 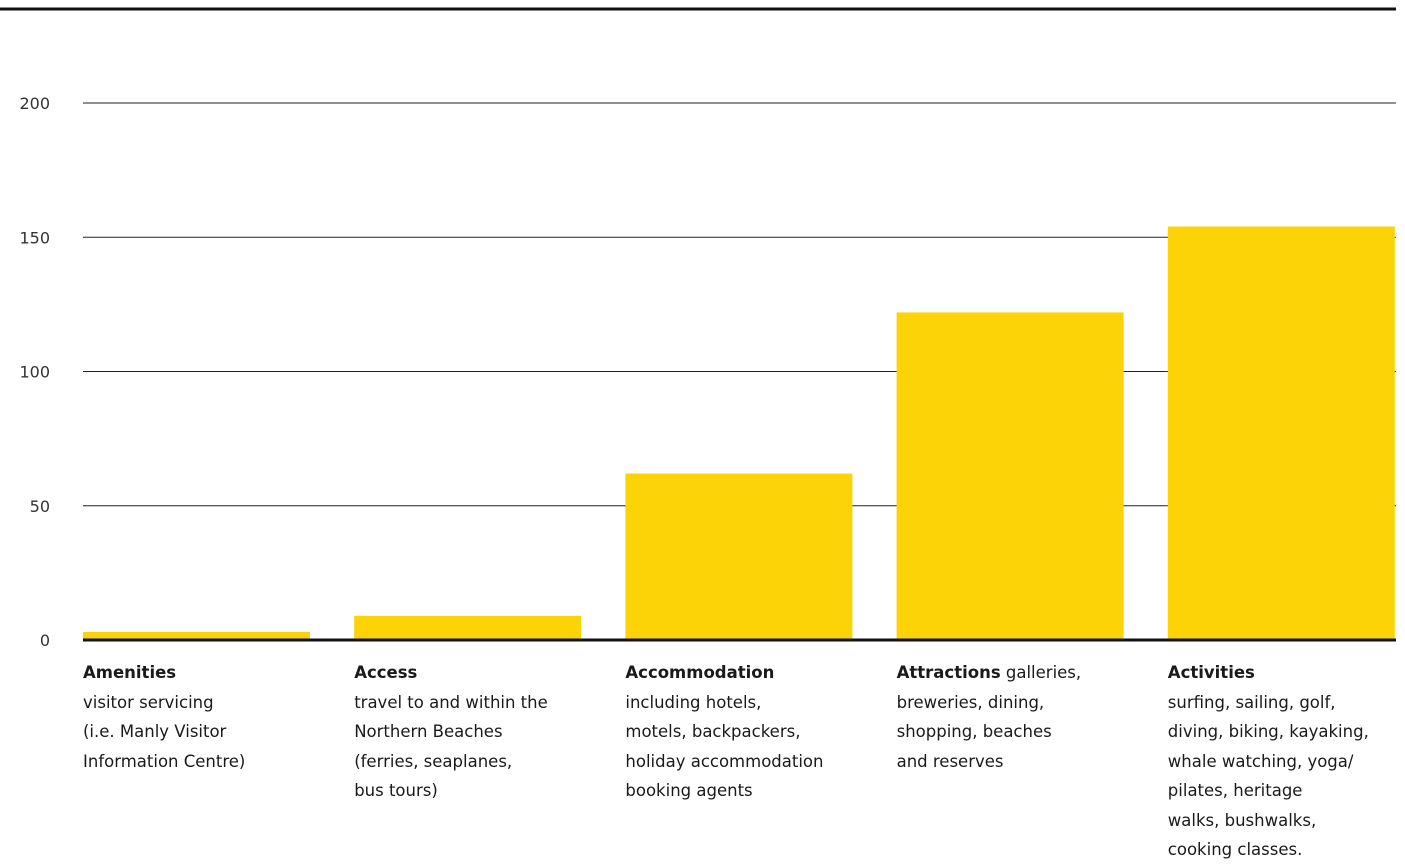 I want to click on category-description-line: (i.e. Manly Visitor, so click(x=155, y=731).